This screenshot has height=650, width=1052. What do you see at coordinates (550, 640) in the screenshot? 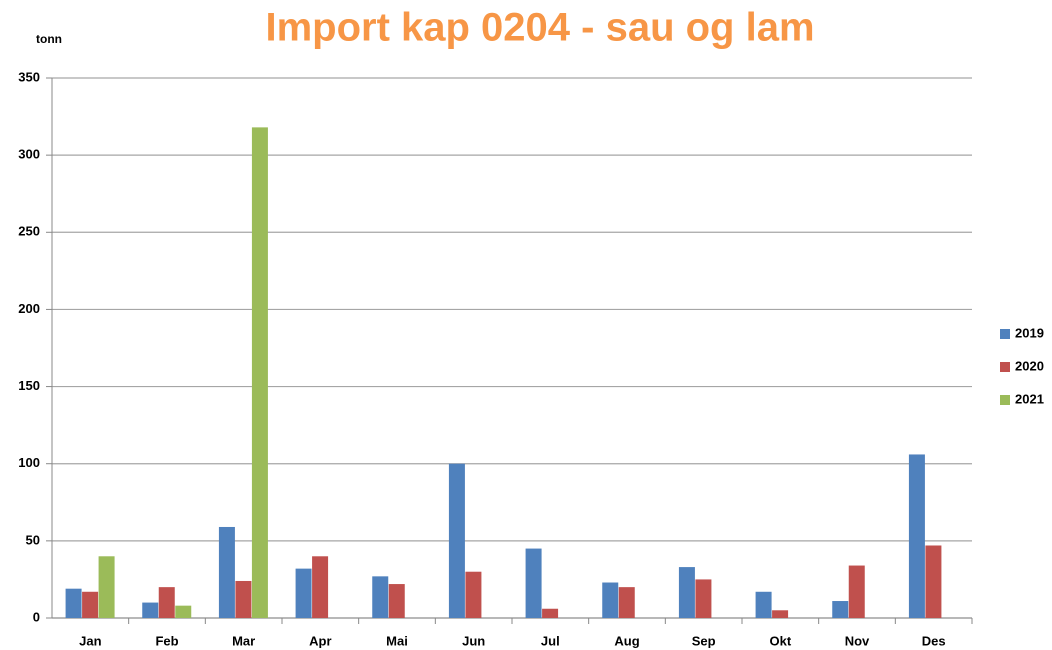
I see `x-tick-label: Jul` at bounding box center [550, 640].